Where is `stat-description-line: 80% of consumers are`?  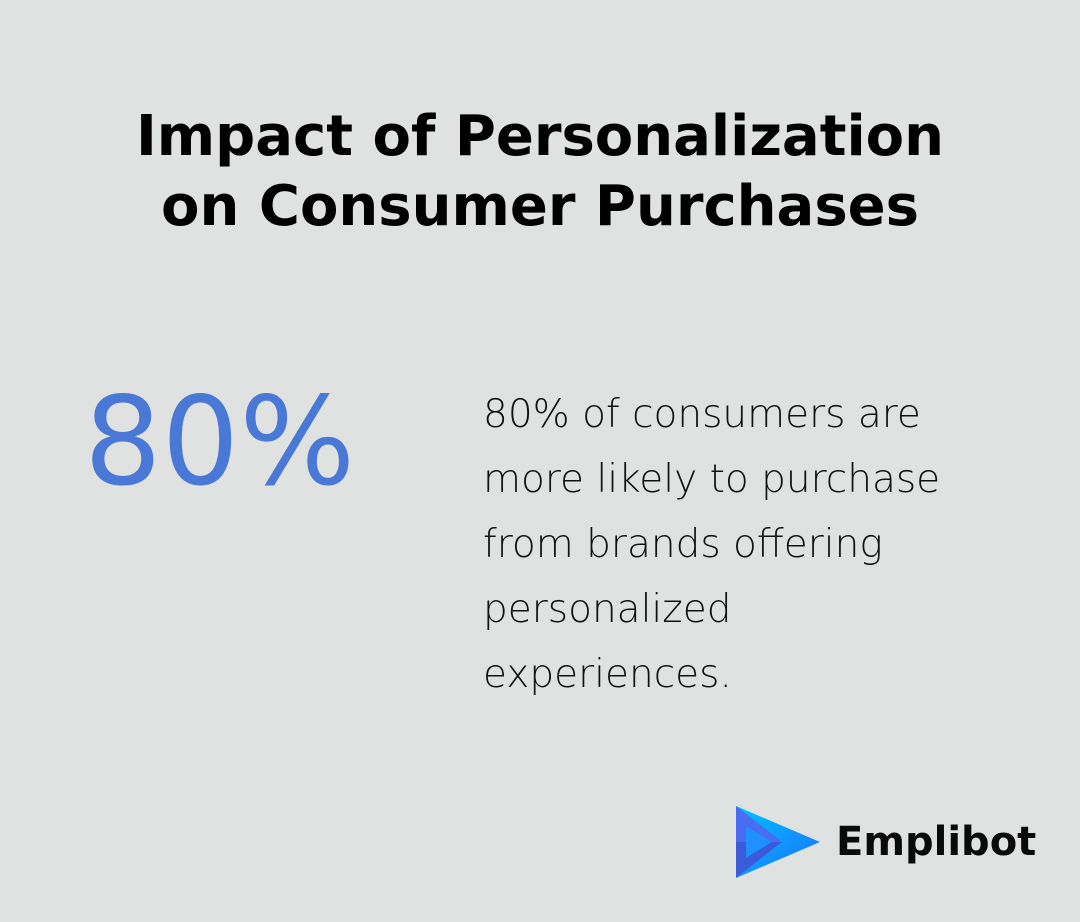 stat-description-line: 80% of consumers are is located at coordinates (702, 414).